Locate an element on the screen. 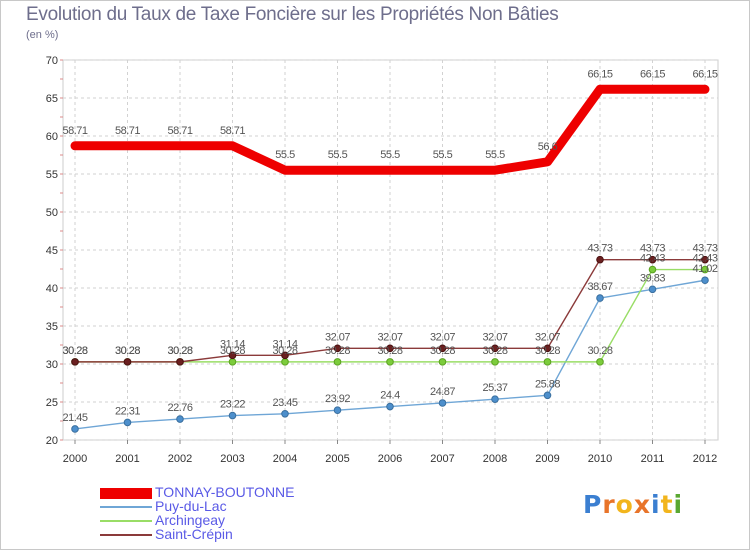 This screenshot has width=750, height=550. data-label: 23.92 is located at coordinates (337, 399).